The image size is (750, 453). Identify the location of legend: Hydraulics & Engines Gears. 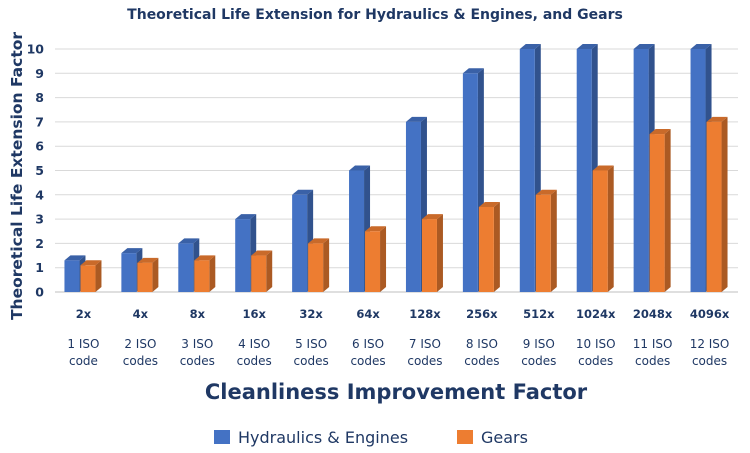
(371, 437).